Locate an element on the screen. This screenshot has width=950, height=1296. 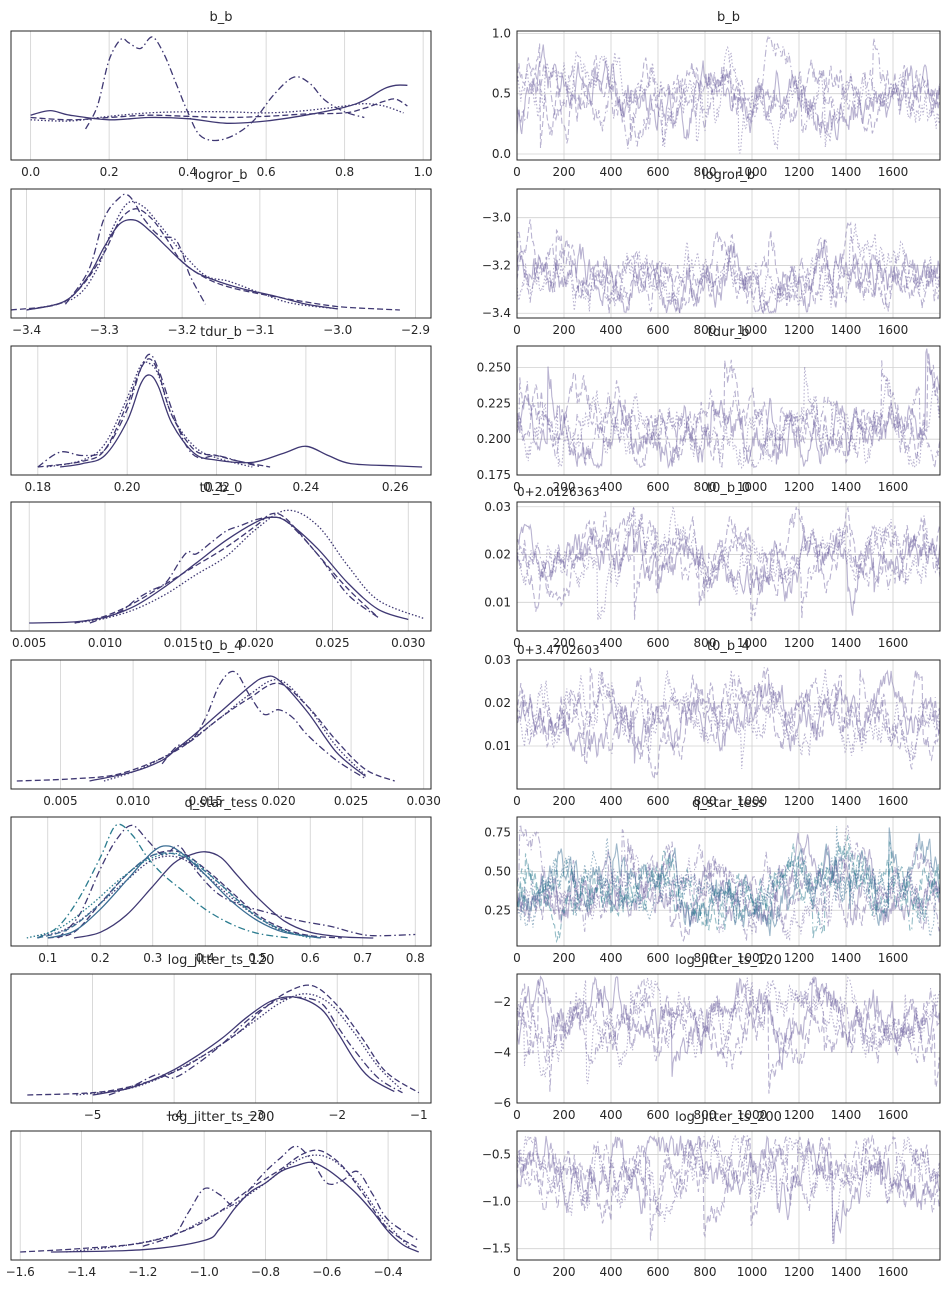
y-tick-label: −2 is located at coordinates (502, 1002).